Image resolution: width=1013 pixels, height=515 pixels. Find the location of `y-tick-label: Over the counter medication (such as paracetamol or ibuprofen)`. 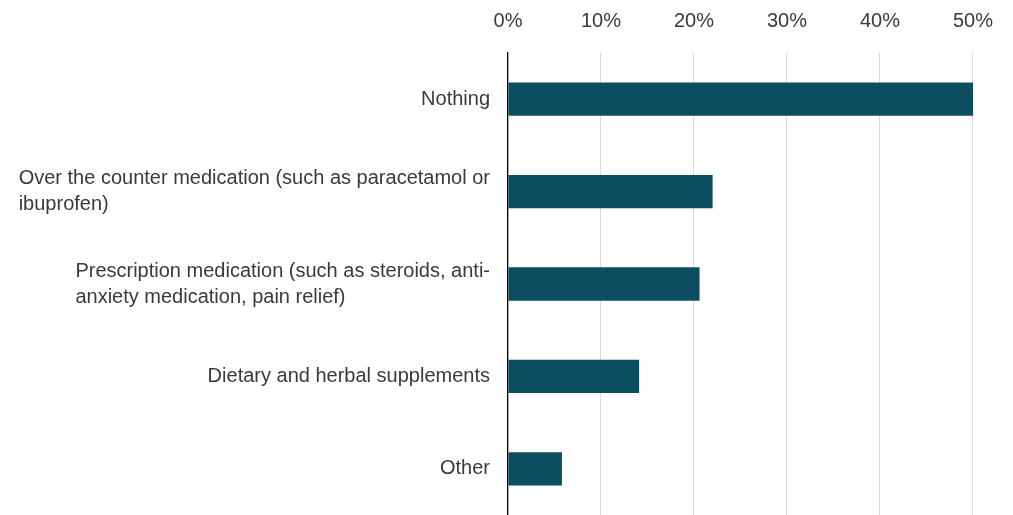

y-tick-label: Over the counter medication (such as paracetamol or ibuprofen) is located at coordinates (254, 190).